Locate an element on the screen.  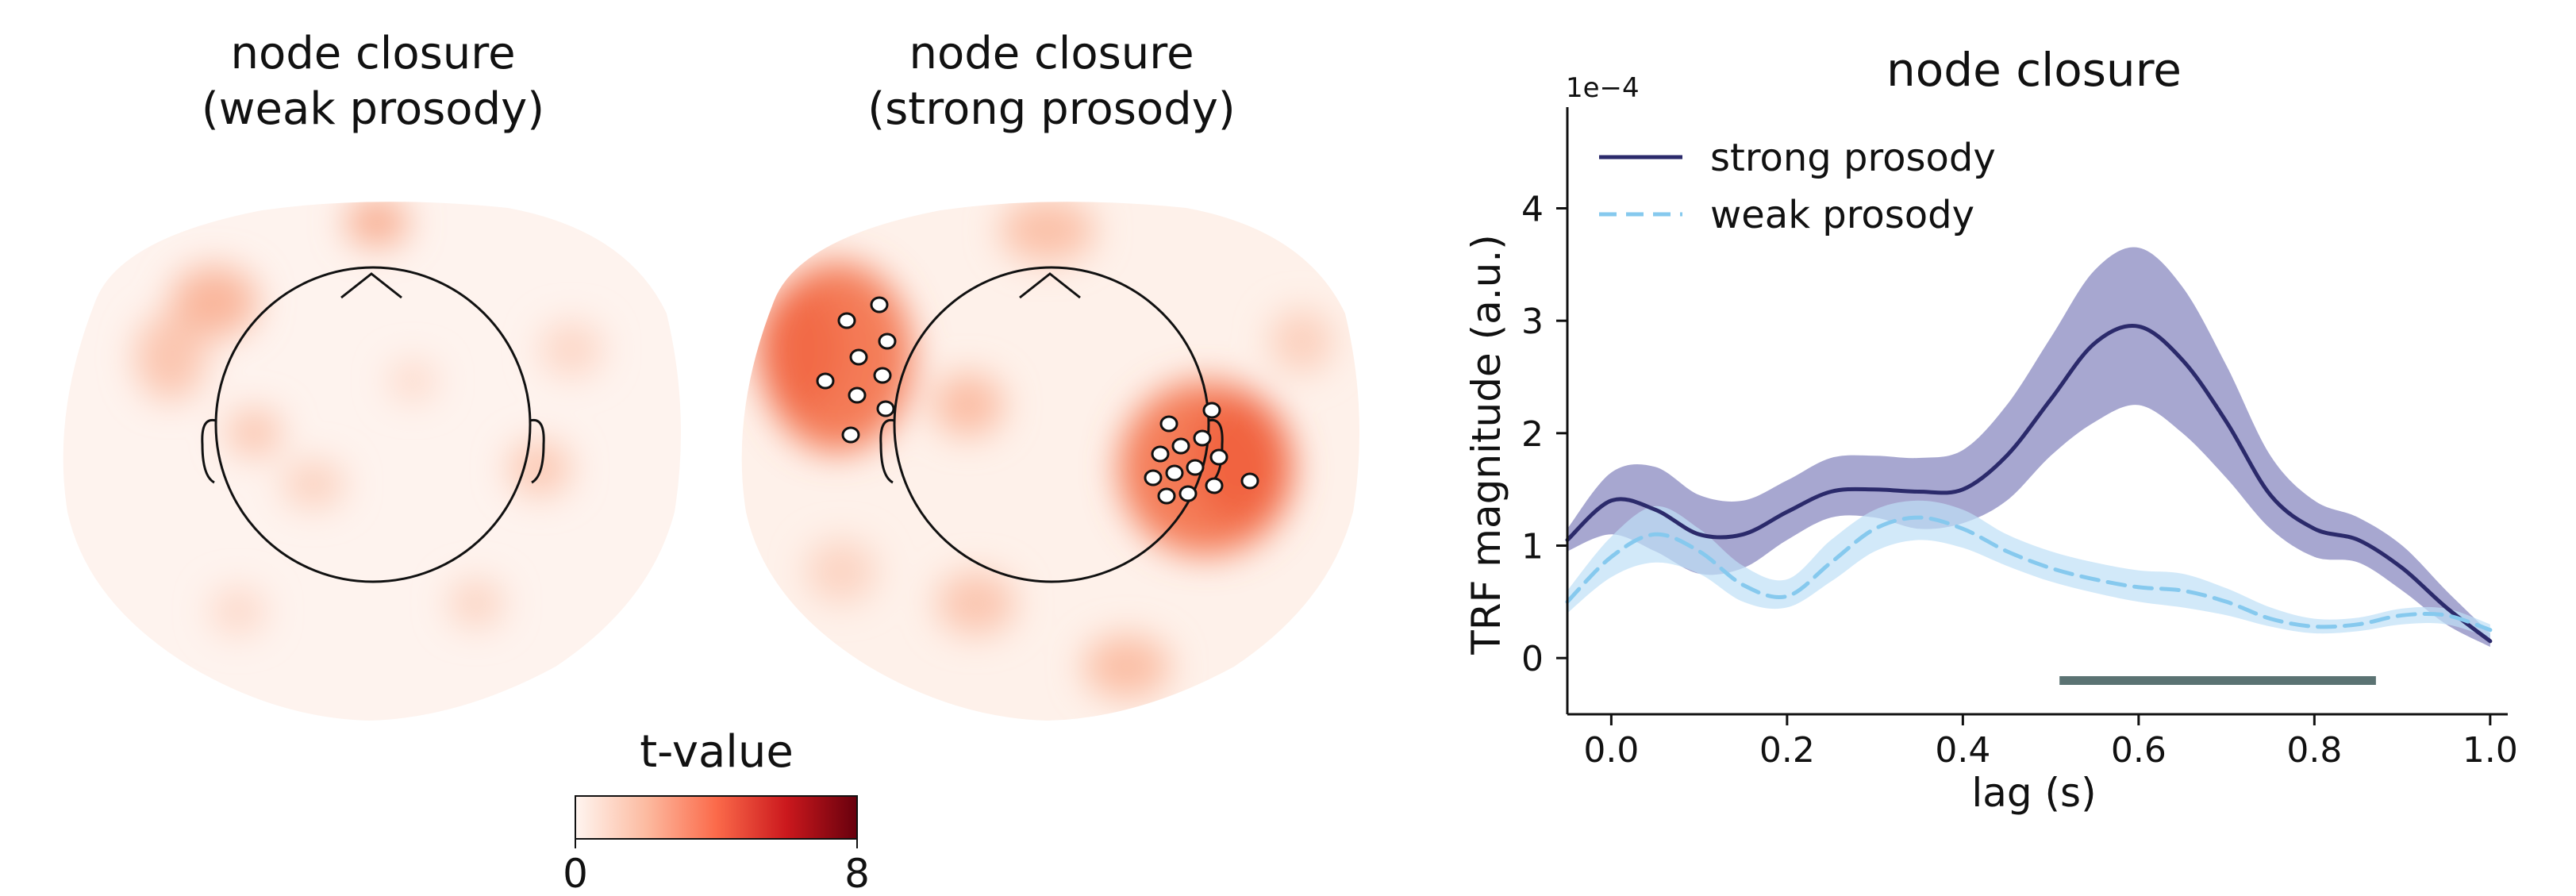
topomap-weak-title-line1: node closure is located at coordinates (372, 53).